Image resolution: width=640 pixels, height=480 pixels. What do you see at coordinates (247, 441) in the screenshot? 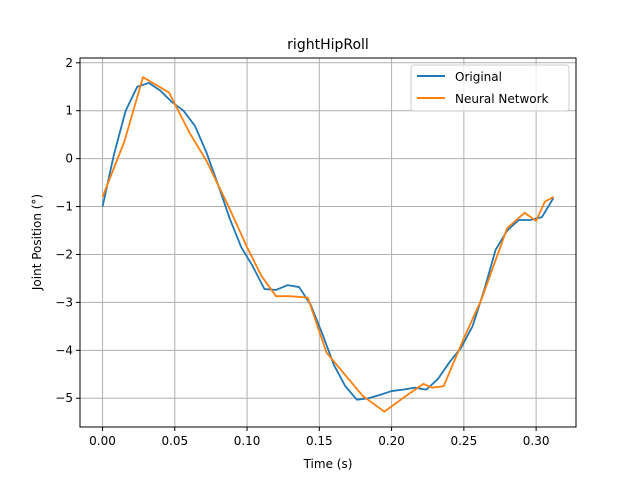
I see `x-tick-label: 0.10` at bounding box center [247, 441].